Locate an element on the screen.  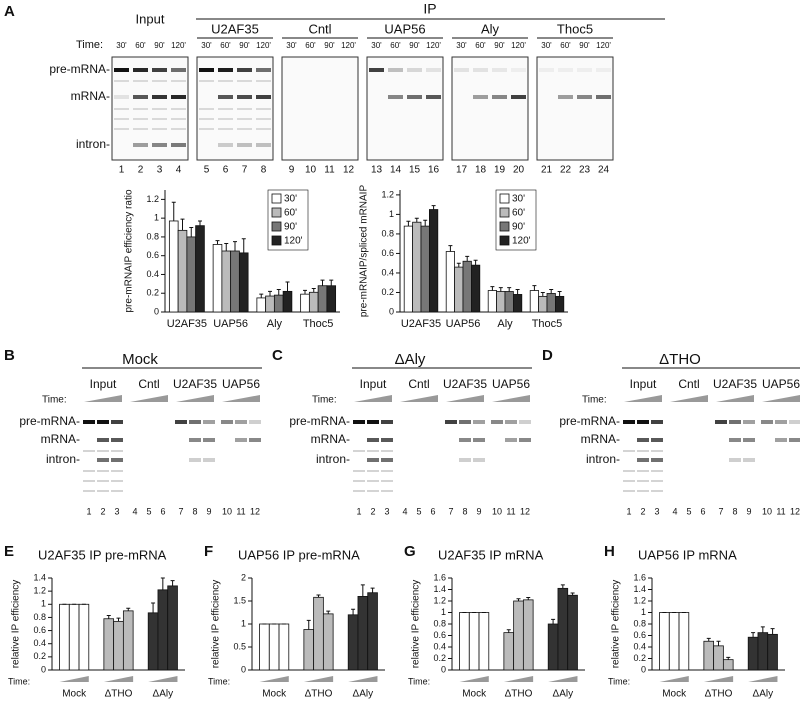
lane-number: 3 is located at coordinates (160, 170).